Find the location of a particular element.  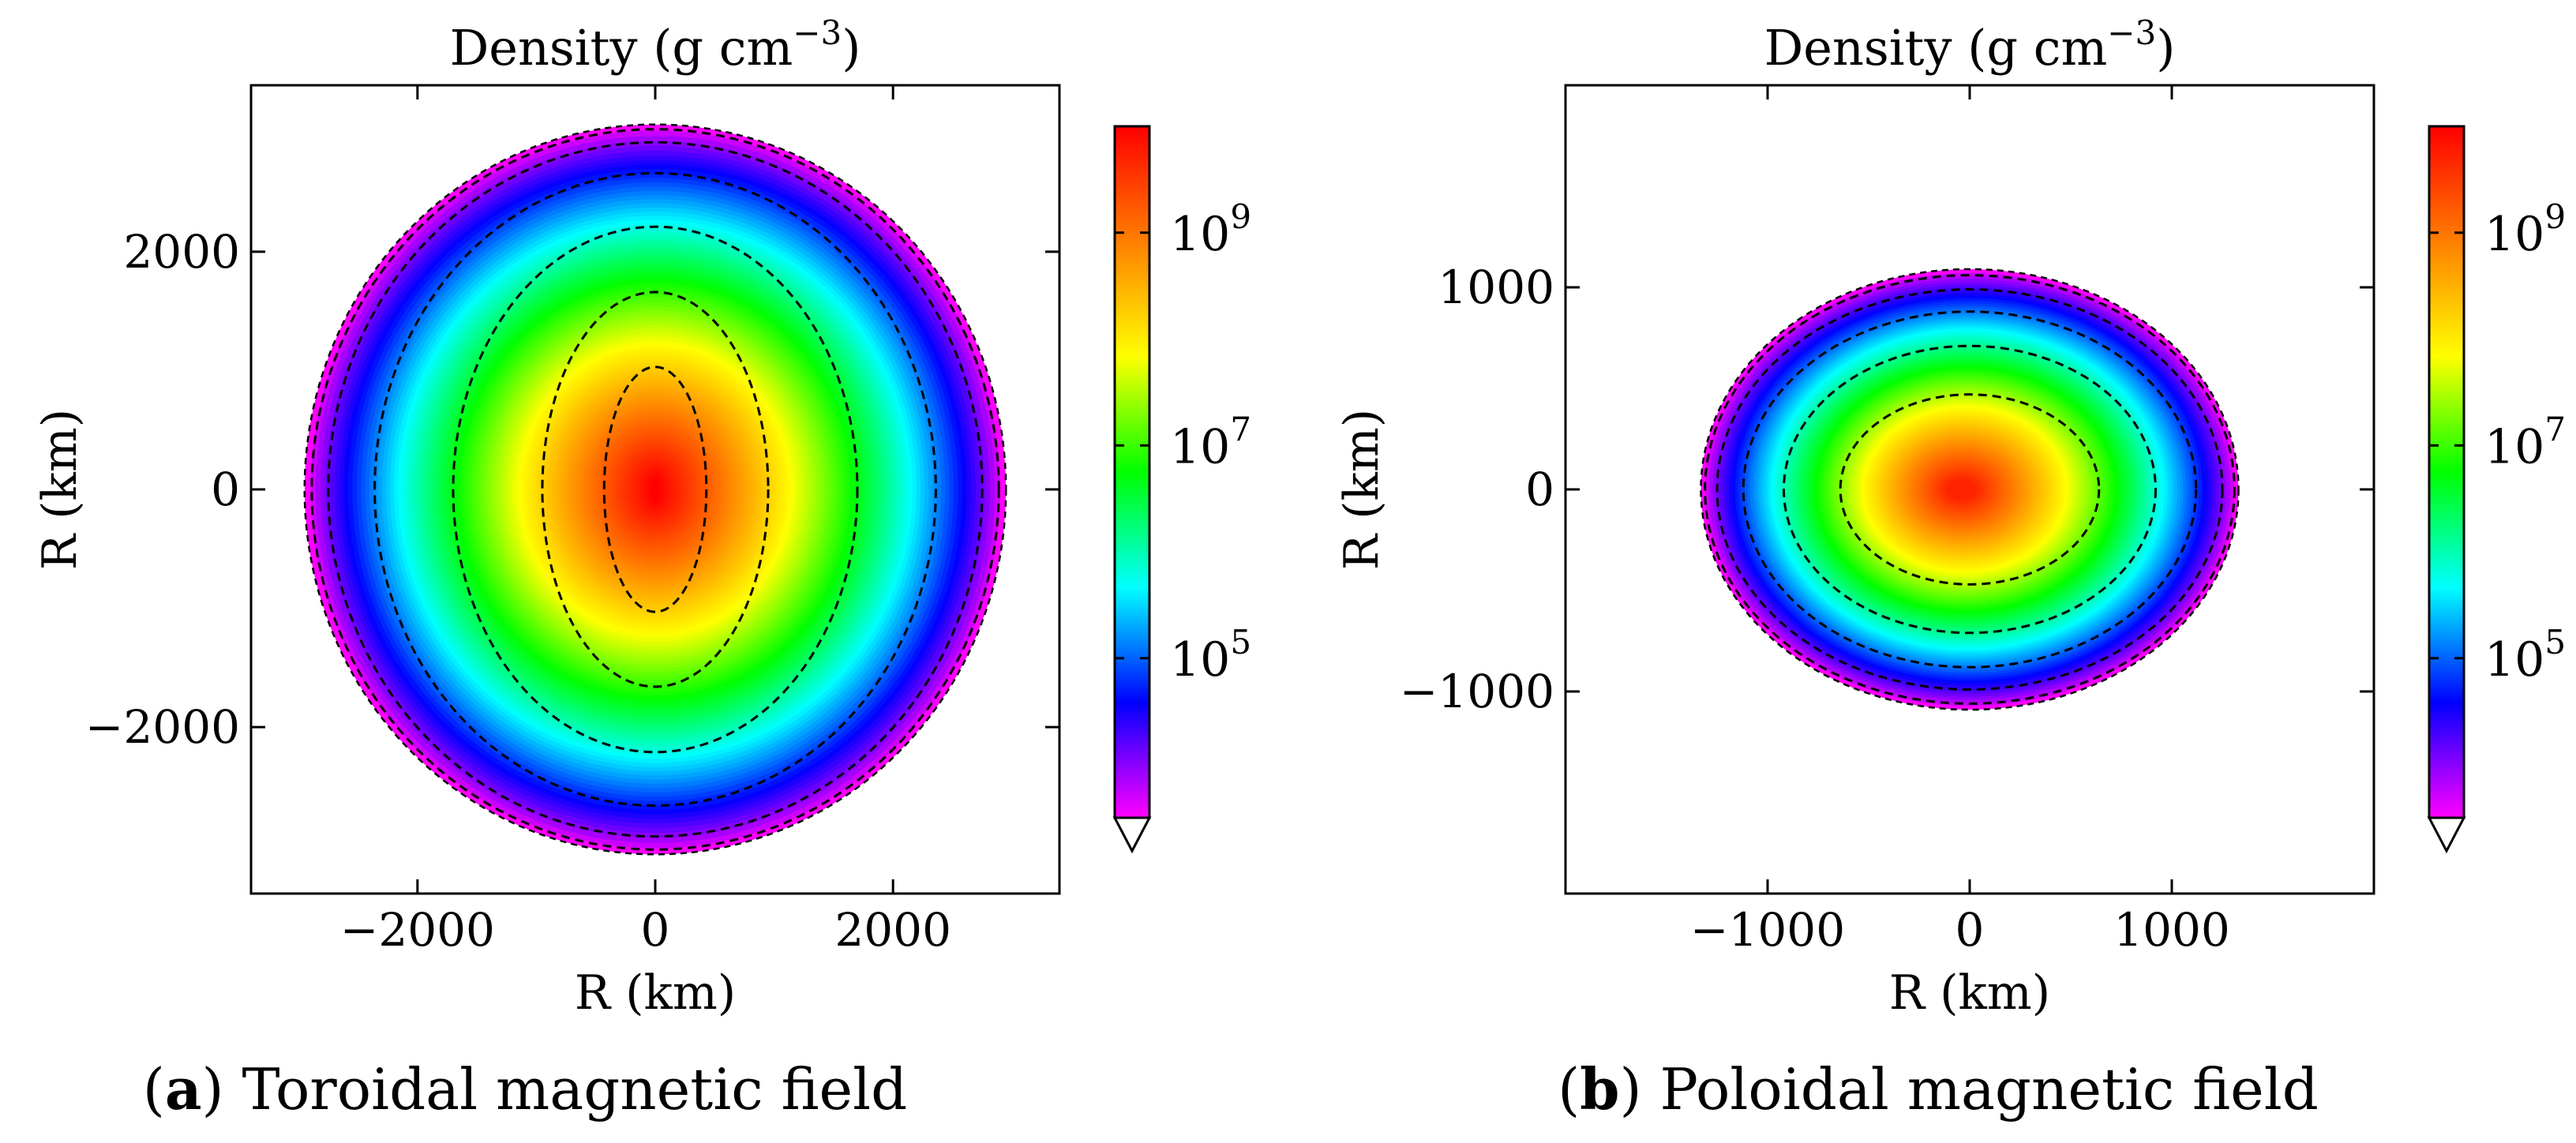

panel-a-xlabel: R (km) is located at coordinates (655, 993).